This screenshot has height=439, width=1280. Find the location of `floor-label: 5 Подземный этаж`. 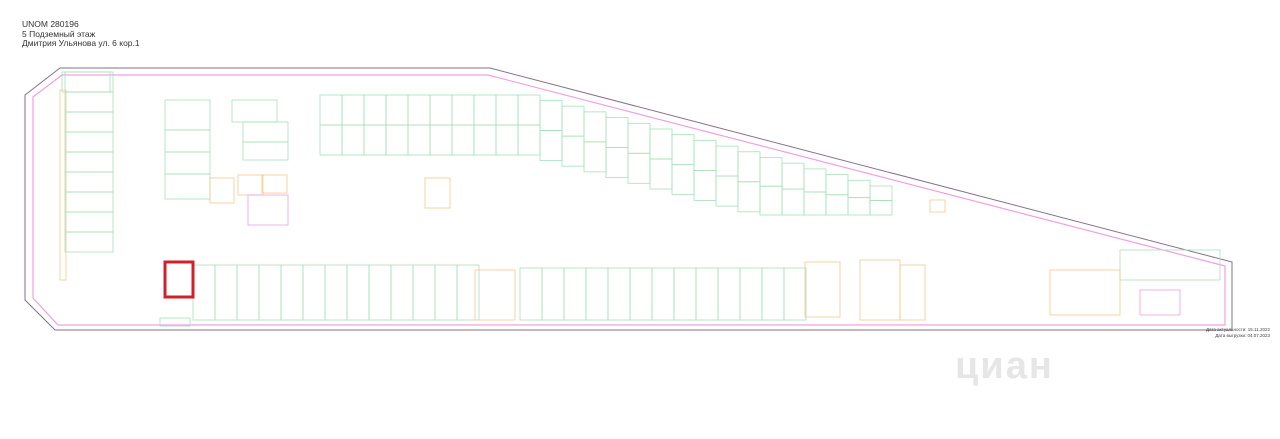

floor-label: 5 Подземный этаж is located at coordinates (59, 33).